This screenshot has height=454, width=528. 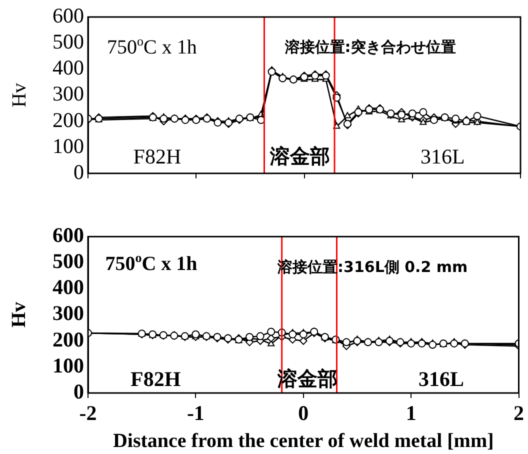 I want to click on x-tick-label: -2, so click(x=88, y=413).